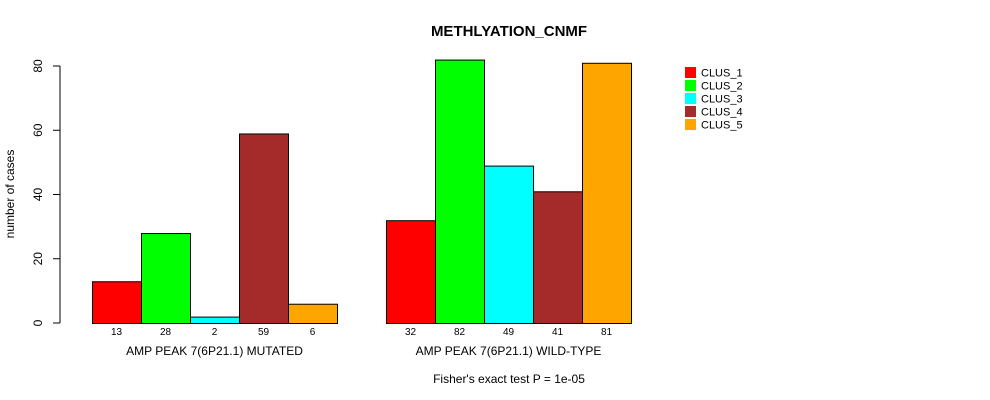 This screenshot has width=990, height=400. I want to click on y-axis-label: number of cases, so click(10, 194).